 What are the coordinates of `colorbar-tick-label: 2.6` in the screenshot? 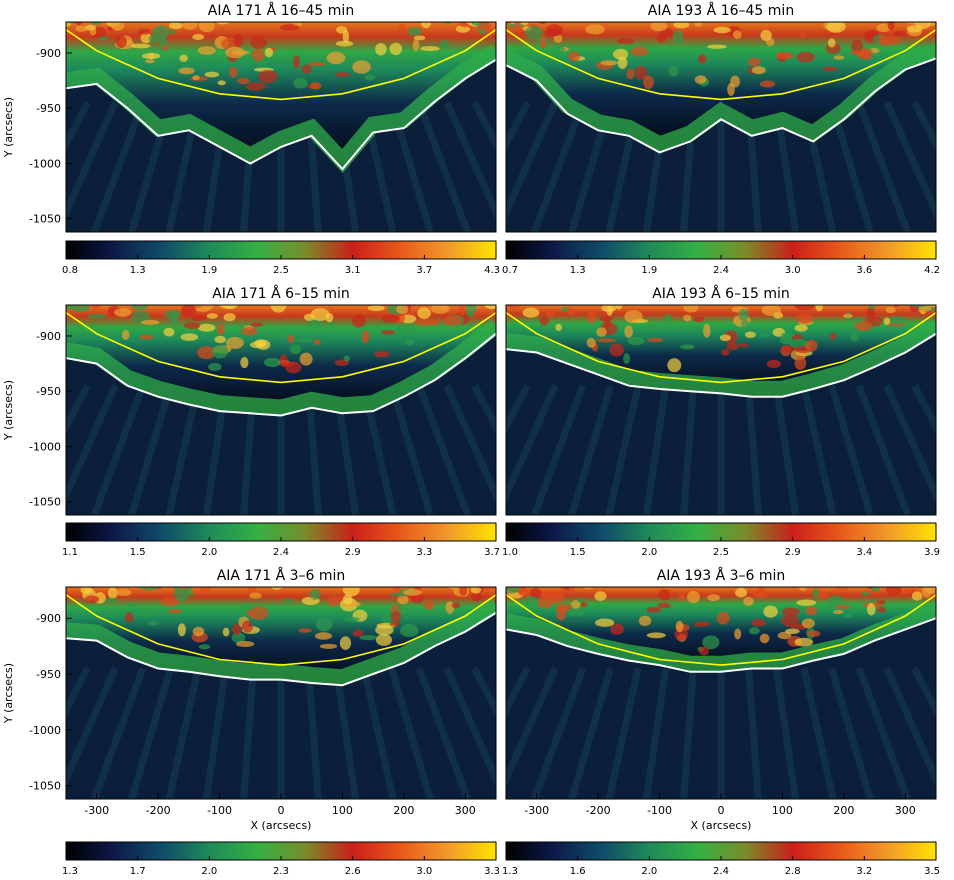 It's located at (353, 871).